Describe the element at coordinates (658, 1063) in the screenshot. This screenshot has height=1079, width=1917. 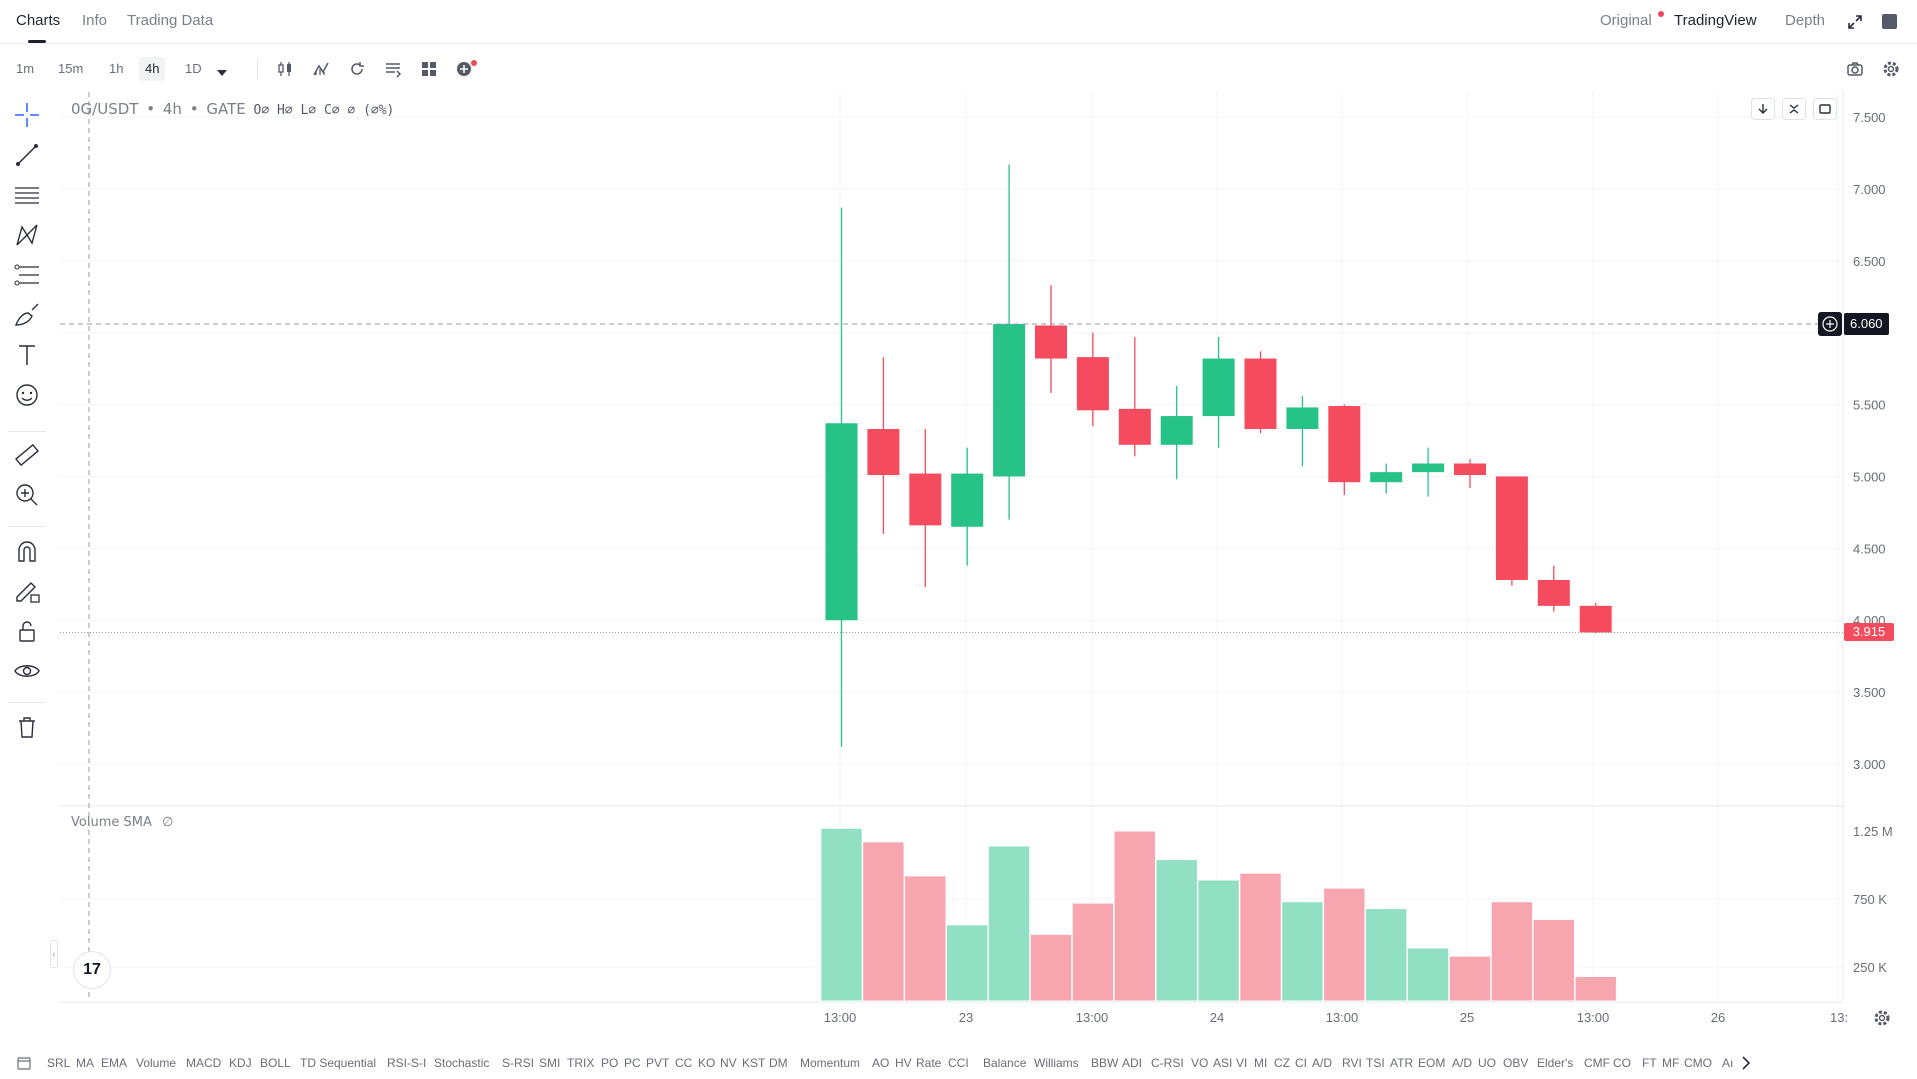
I see `indicator-pvt: PVT` at that location.